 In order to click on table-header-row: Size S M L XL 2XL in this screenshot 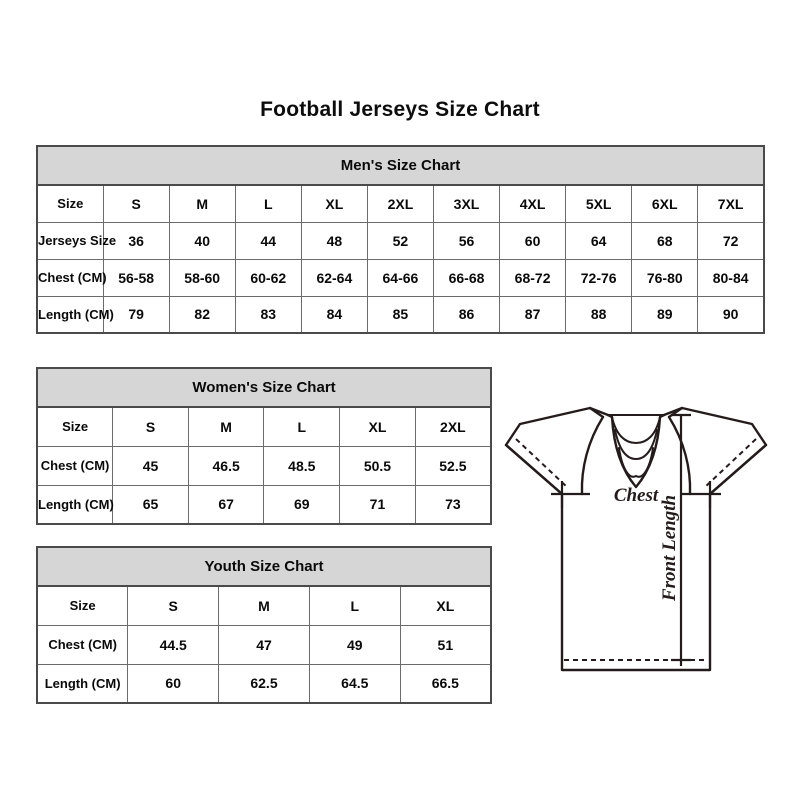, I will do `click(264, 426)`.